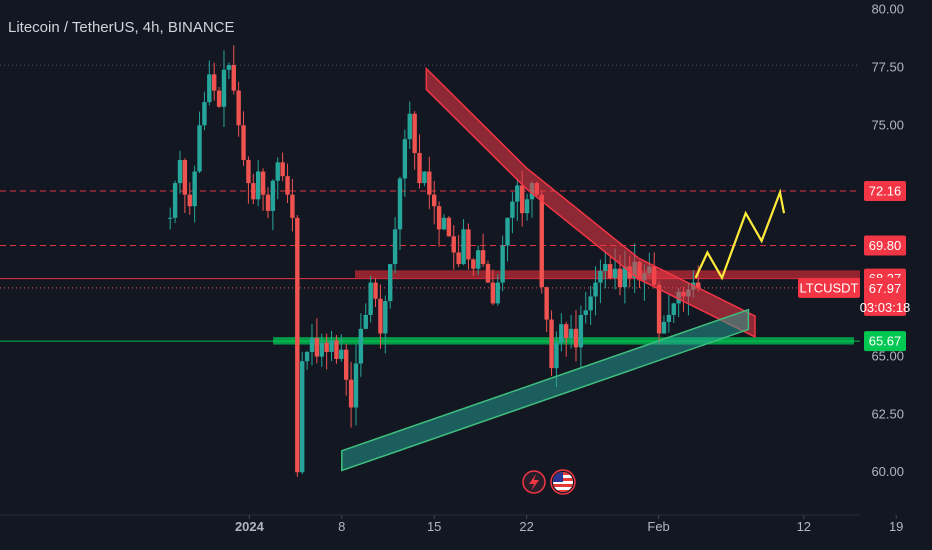 This screenshot has width=932, height=550. I want to click on price-tag-level: 72.16, so click(885, 190).